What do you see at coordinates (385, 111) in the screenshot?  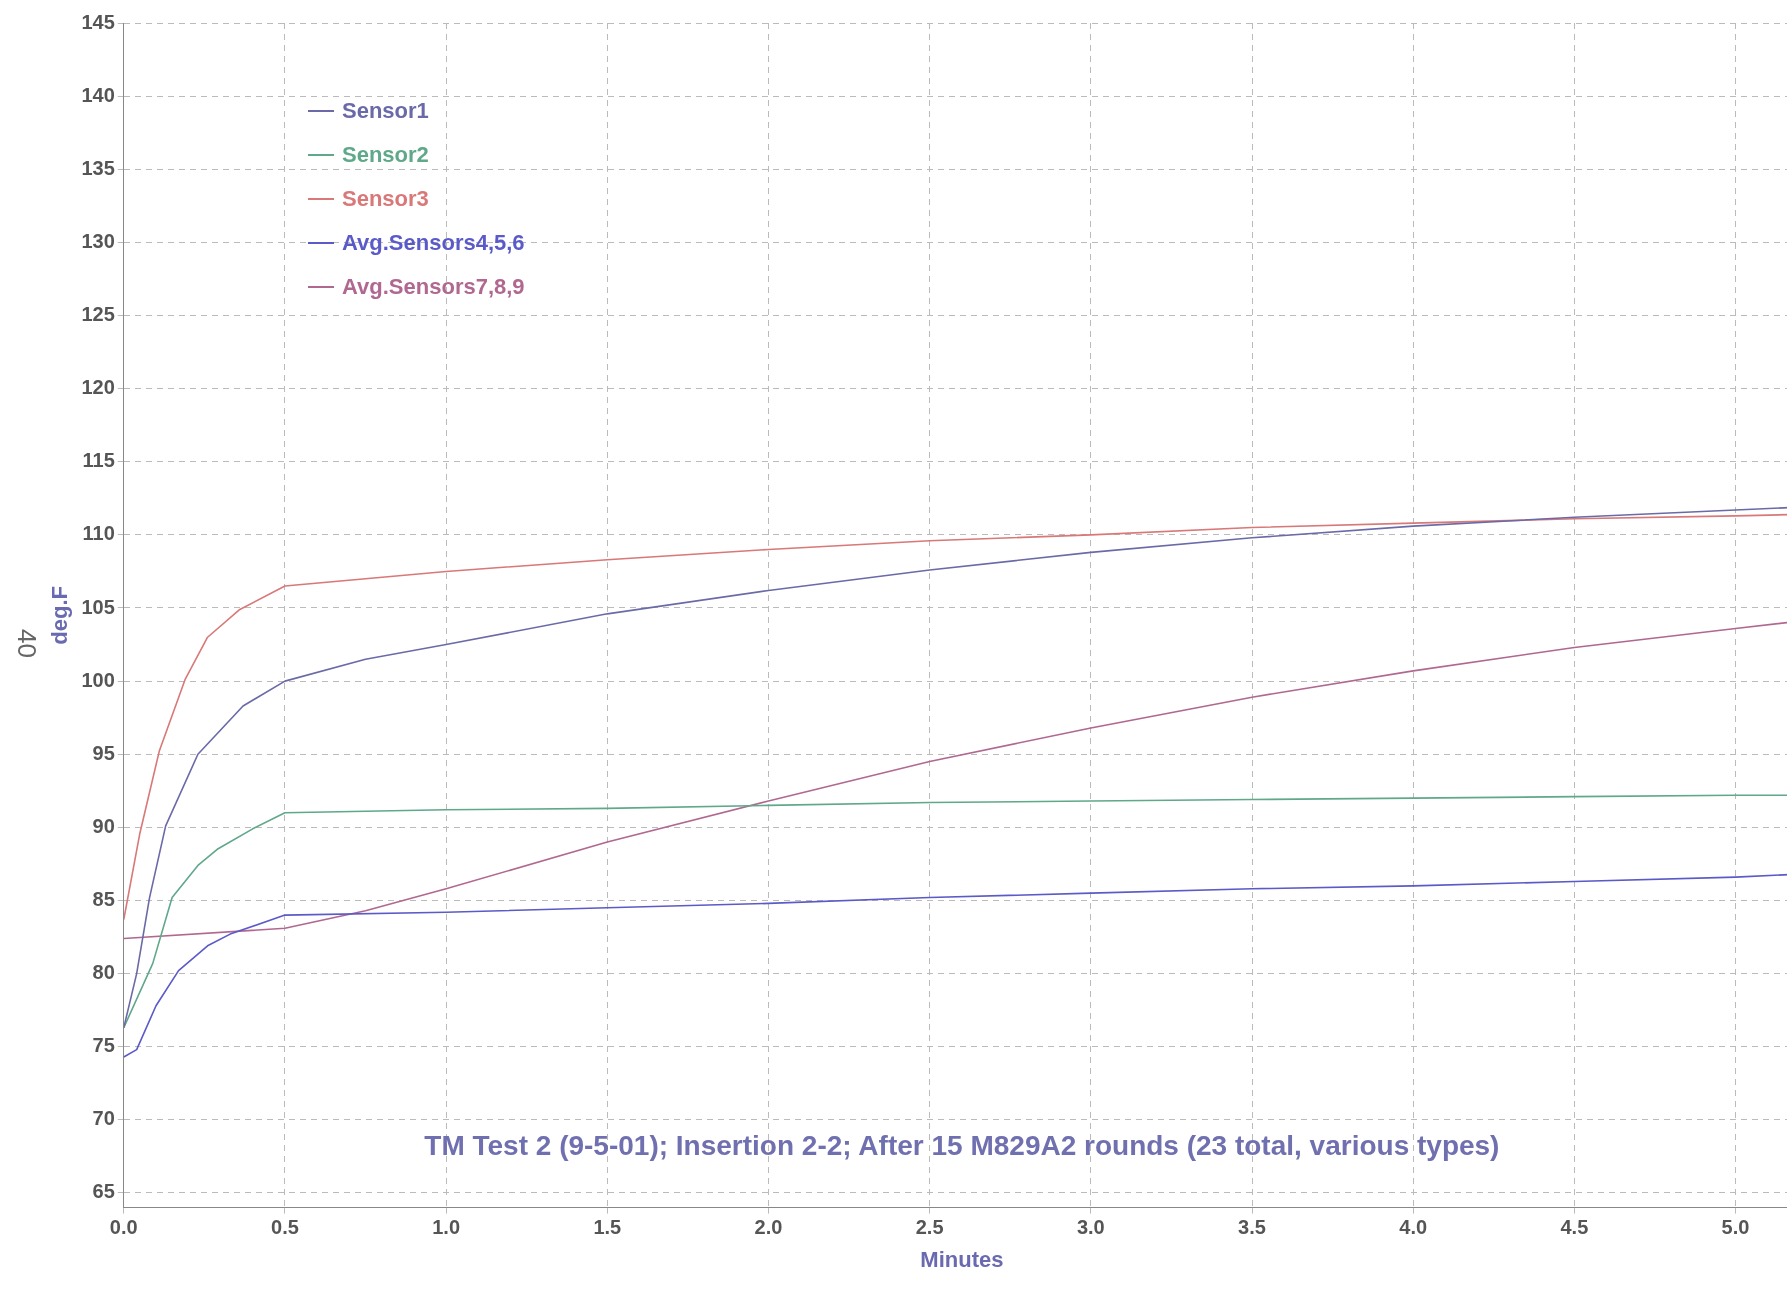 I see `legend-label: Sensor1` at bounding box center [385, 111].